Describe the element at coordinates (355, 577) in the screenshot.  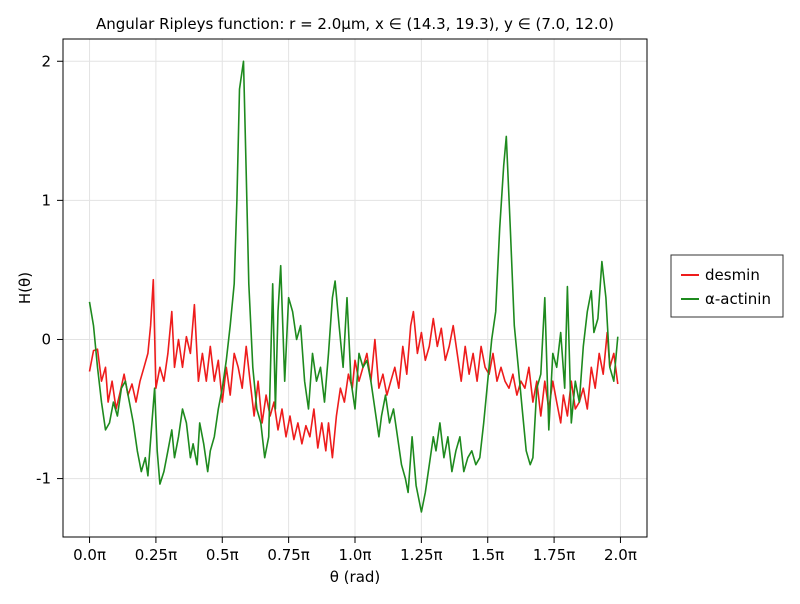
I see `x-axis-title: θ (rad)` at that location.